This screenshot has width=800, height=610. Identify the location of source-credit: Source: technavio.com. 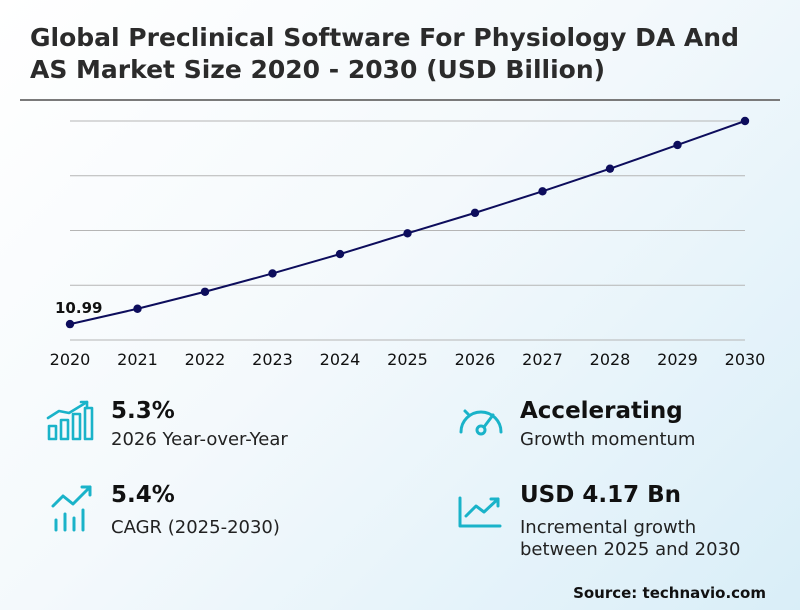
(669, 593).